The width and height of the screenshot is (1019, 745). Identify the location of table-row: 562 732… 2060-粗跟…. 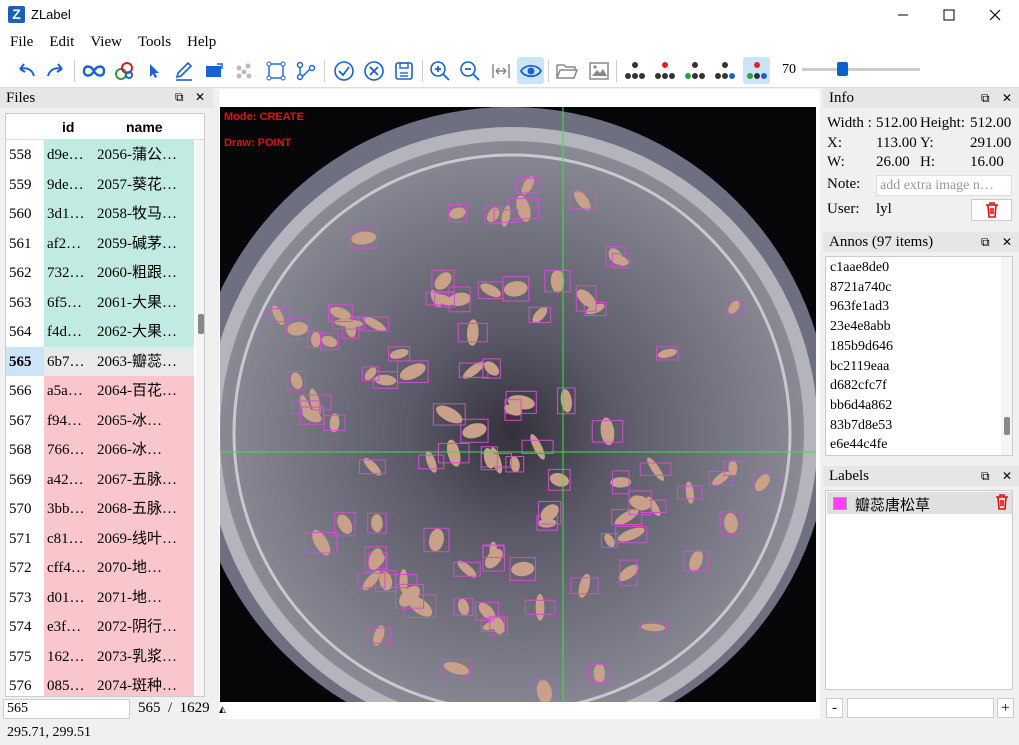
(100, 273).